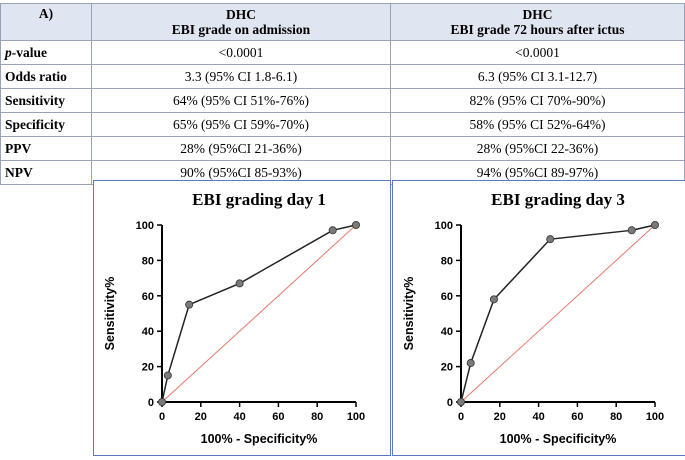 The height and width of the screenshot is (460, 685). Describe the element at coordinates (241, 100) in the screenshot. I see `table-cell: 64% (95% CI 51%-76%)` at that location.